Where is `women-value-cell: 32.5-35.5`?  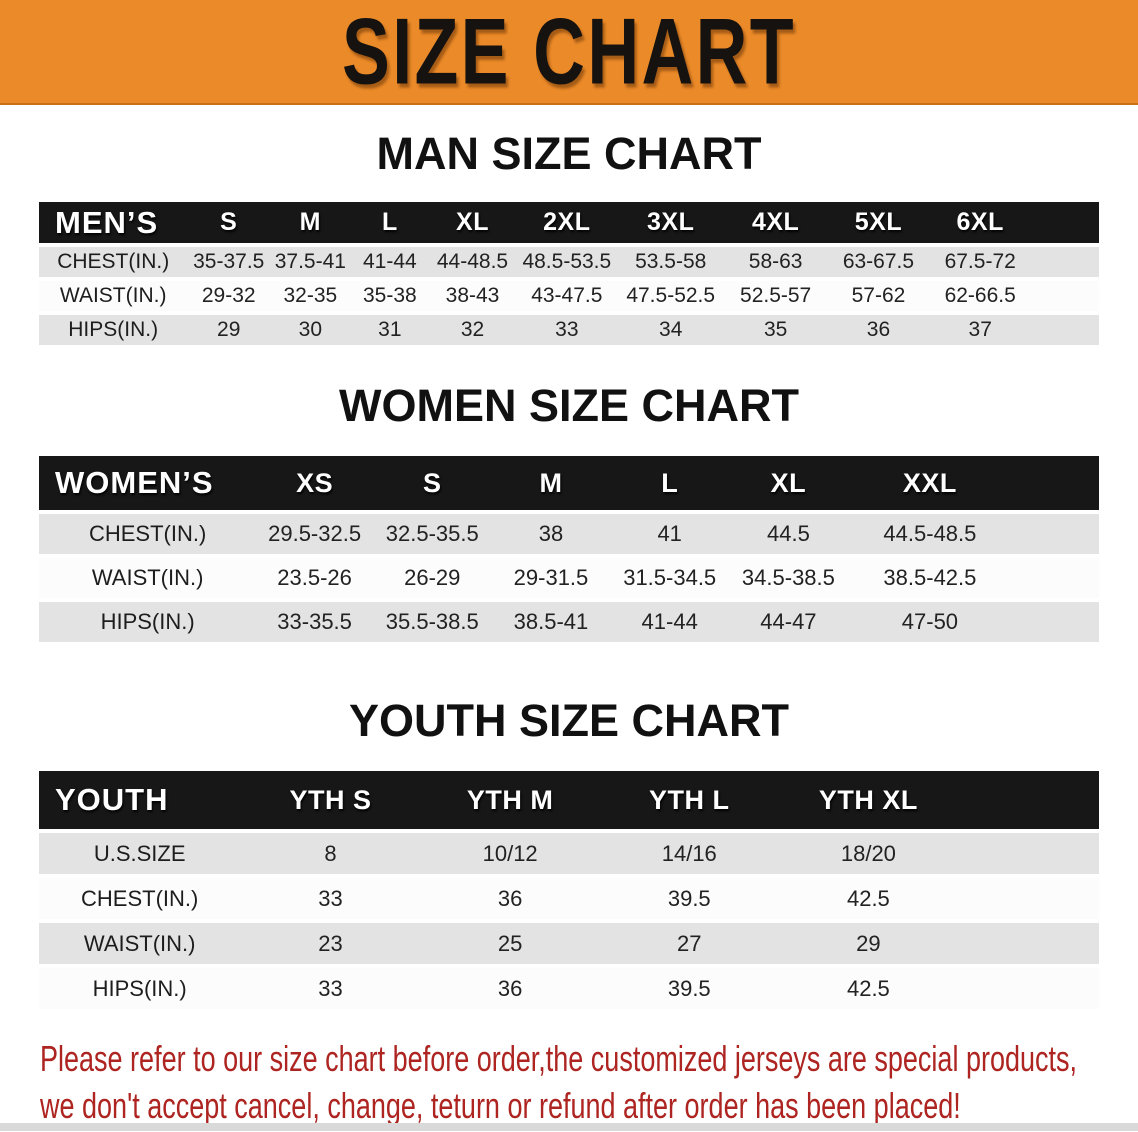
women-value-cell: 32.5-35.5 is located at coordinates (432, 536).